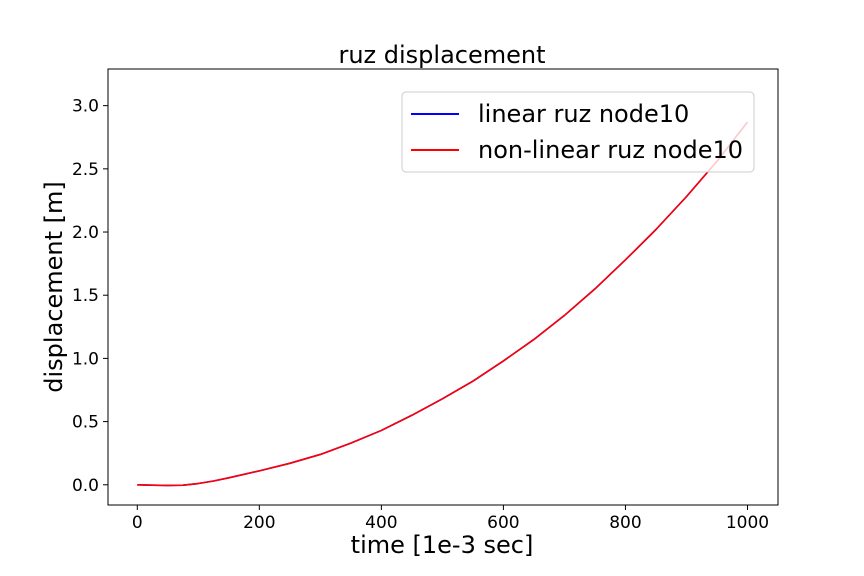 This screenshot has width=864, height=576. I want to click on y-axis-label: displacement [m], so click(54, 286).